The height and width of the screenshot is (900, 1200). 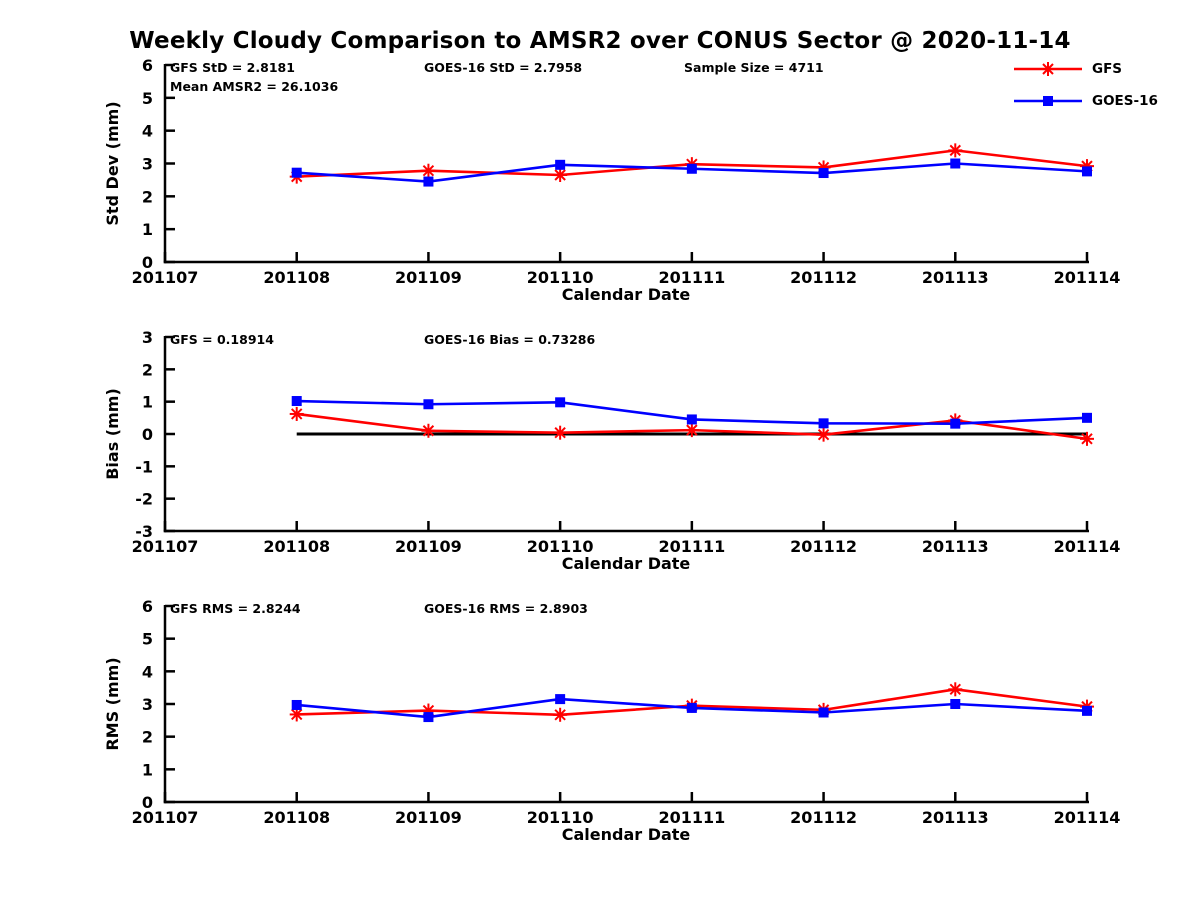 What do you see at coordinates (296, 277) in the screenshot?
I see `x-tick-label: 201108` at bounding box center [296, 277].